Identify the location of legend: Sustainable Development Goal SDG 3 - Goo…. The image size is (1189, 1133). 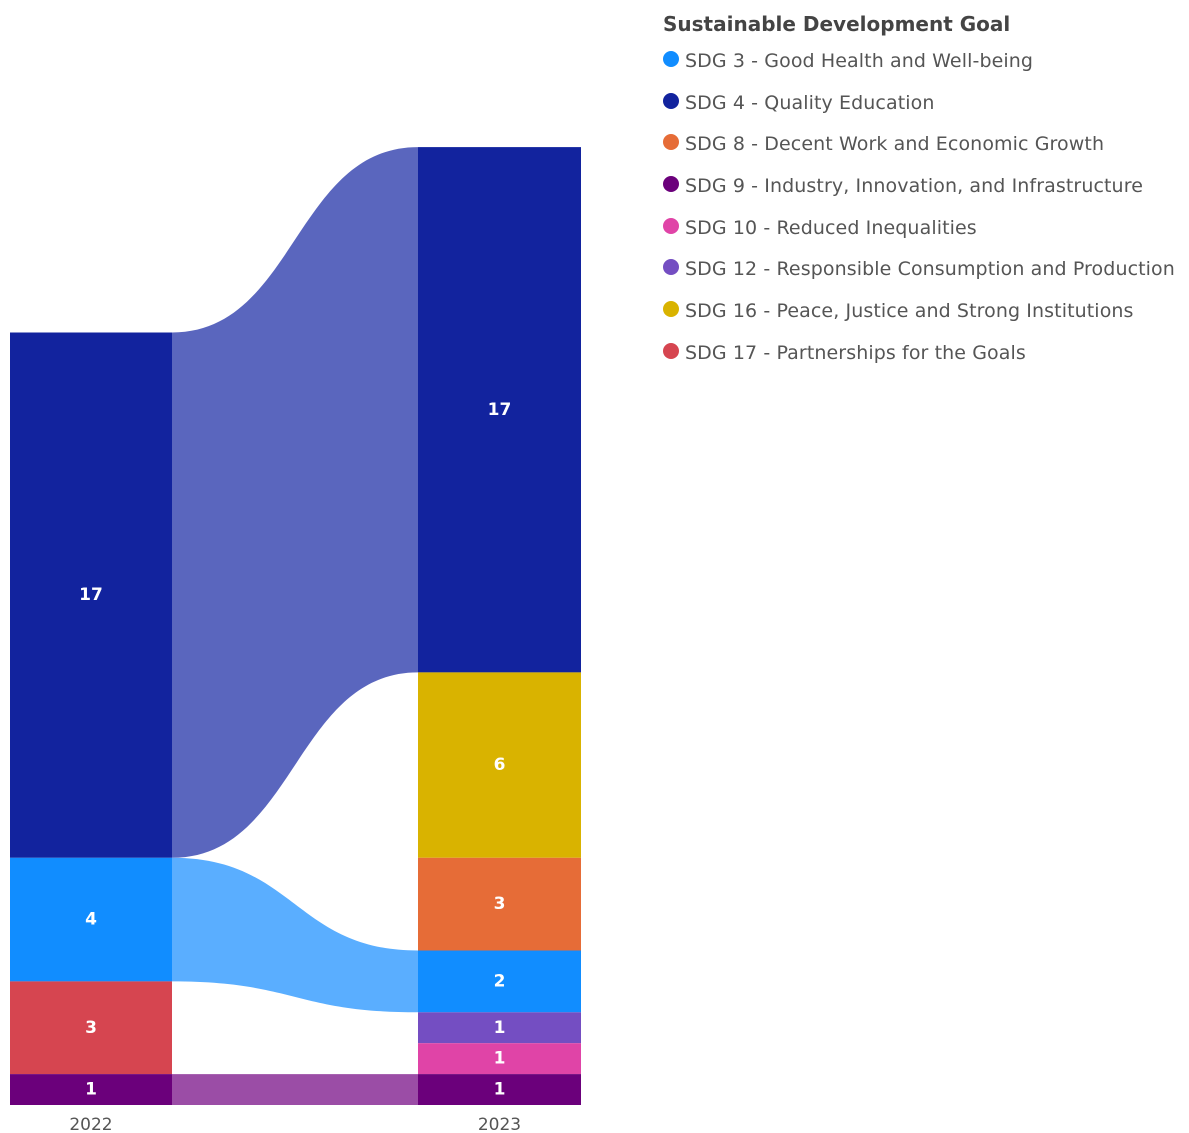
(926, 191).